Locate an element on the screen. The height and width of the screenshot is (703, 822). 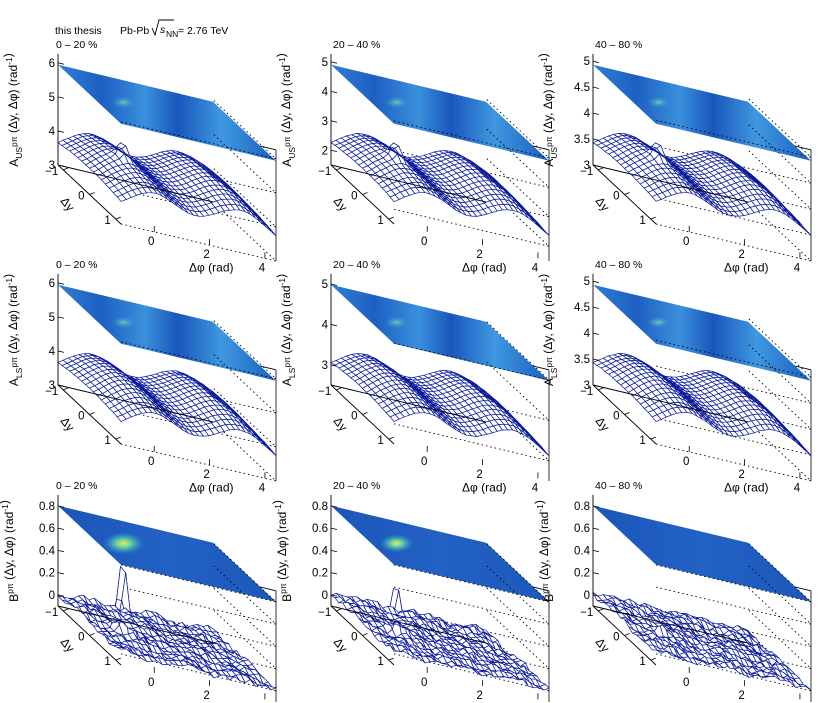
z-axis-title: Bpπ (Δy, Δφ) (rad-1) is located at coordinates (544, 551).